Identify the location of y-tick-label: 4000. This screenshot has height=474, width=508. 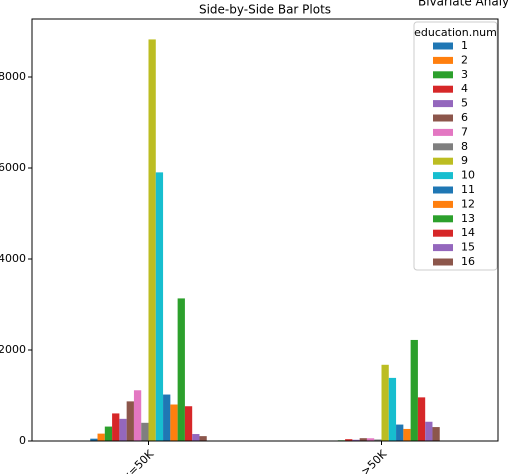
(13, 258).